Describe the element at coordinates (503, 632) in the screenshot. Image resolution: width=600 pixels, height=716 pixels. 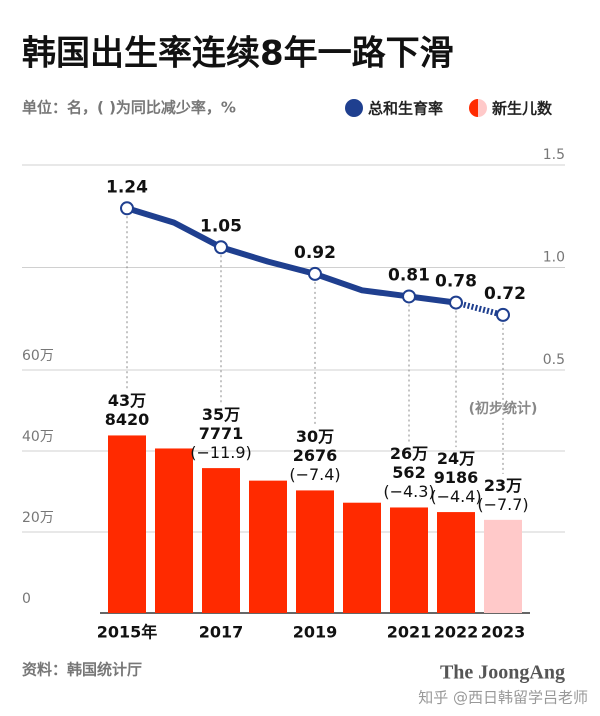
I see `x-tick-label: 2023` at that location.